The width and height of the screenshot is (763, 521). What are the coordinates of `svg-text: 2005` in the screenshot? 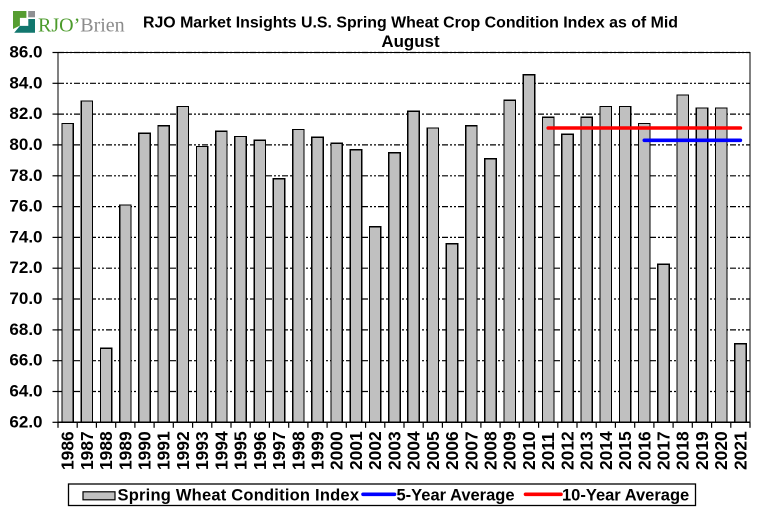 It's located at (433, 450).